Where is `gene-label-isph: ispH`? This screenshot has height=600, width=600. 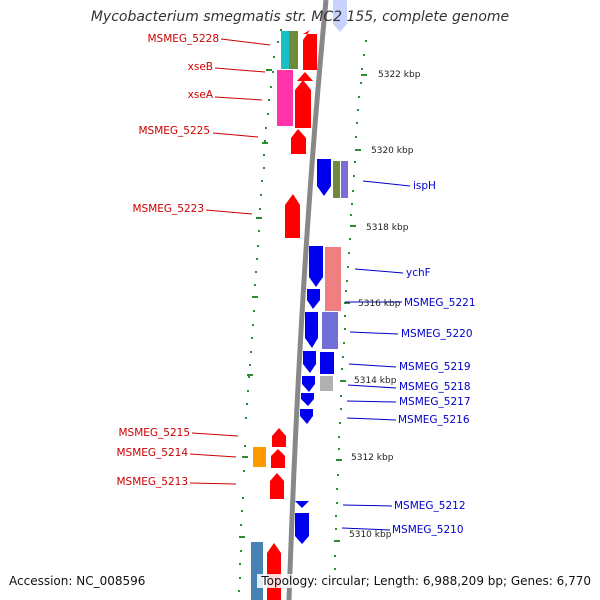
gene-label-isph: ispH is located at coordinates (424, 186).